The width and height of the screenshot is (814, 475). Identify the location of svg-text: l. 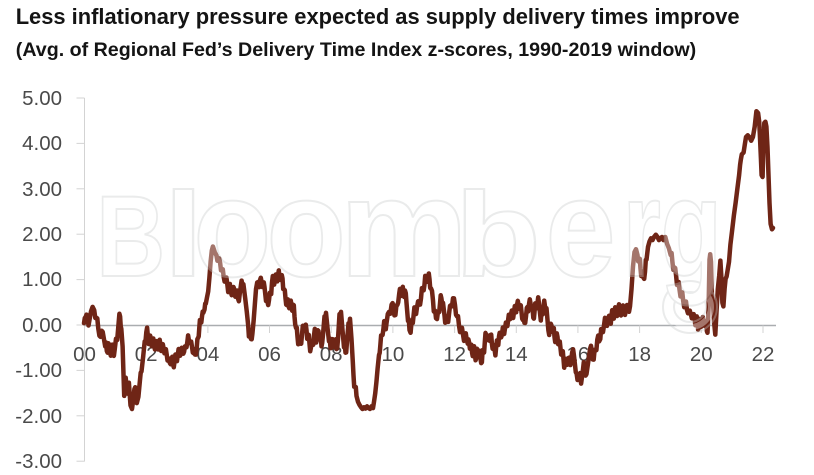
(183, 235).